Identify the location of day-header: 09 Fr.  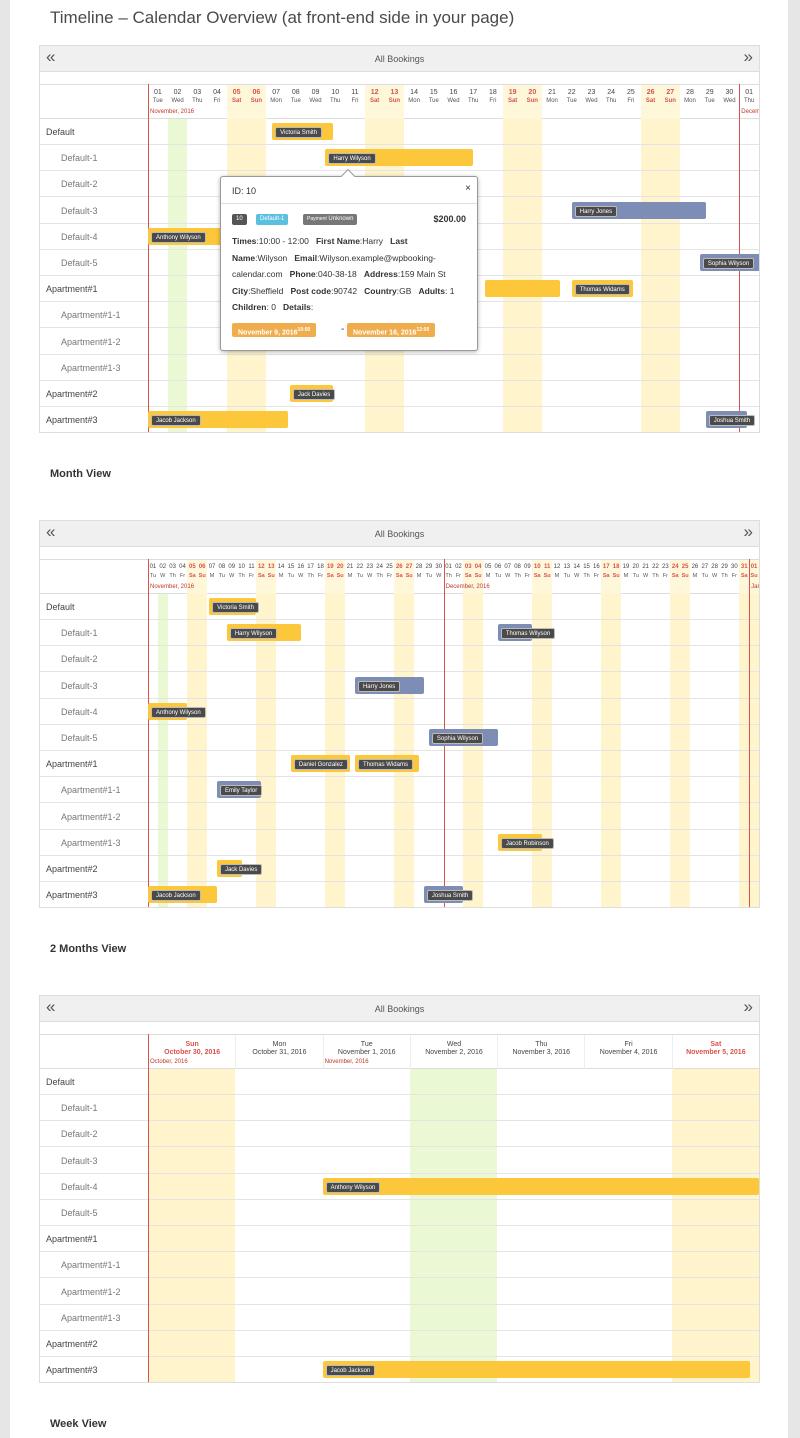
(527, 577).